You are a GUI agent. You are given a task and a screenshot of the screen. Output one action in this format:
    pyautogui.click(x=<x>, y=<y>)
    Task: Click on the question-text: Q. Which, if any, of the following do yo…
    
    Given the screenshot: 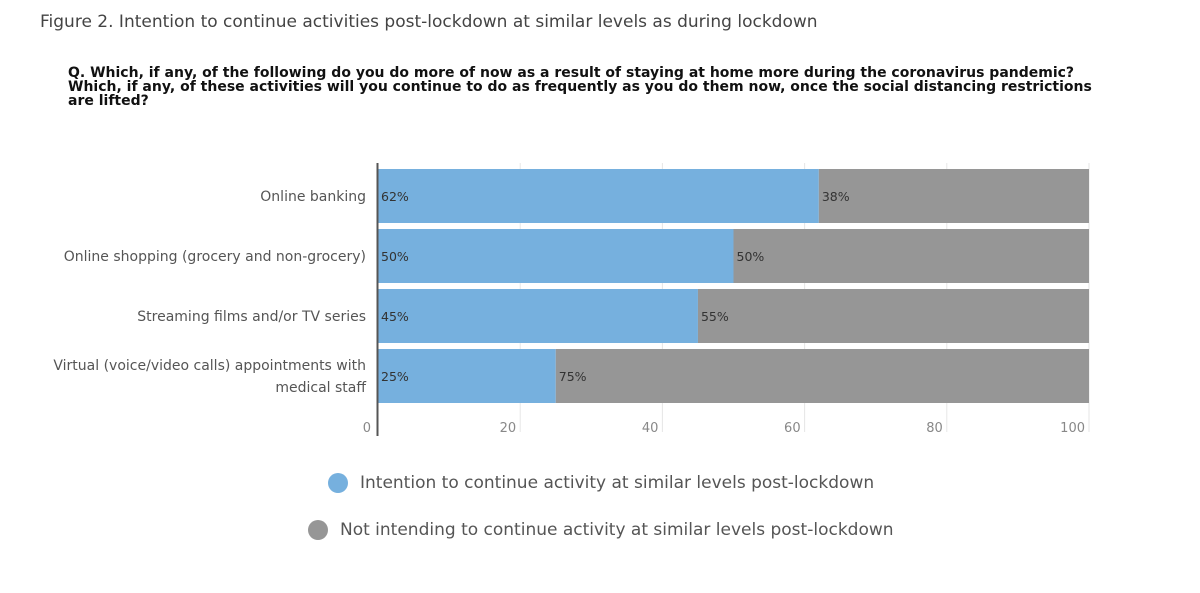 What is the action you would take?
    pyautogui.click(x=608, y=87)
    